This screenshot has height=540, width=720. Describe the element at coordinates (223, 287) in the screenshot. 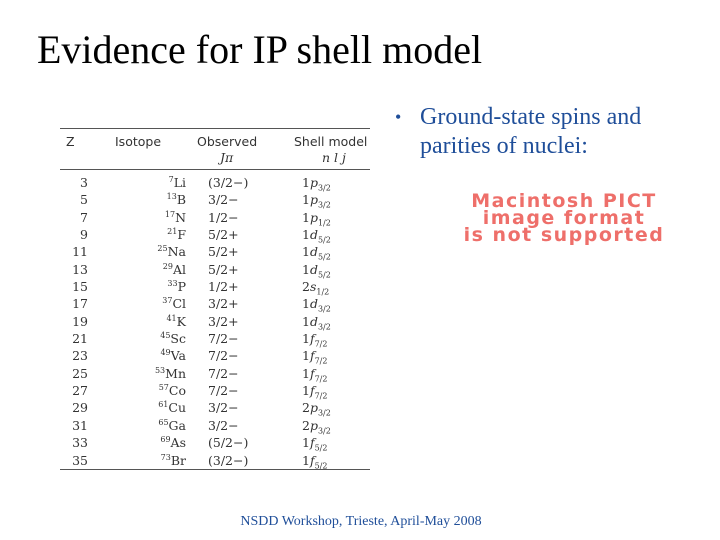

I see `cell-observed: 1/2+` at that location.